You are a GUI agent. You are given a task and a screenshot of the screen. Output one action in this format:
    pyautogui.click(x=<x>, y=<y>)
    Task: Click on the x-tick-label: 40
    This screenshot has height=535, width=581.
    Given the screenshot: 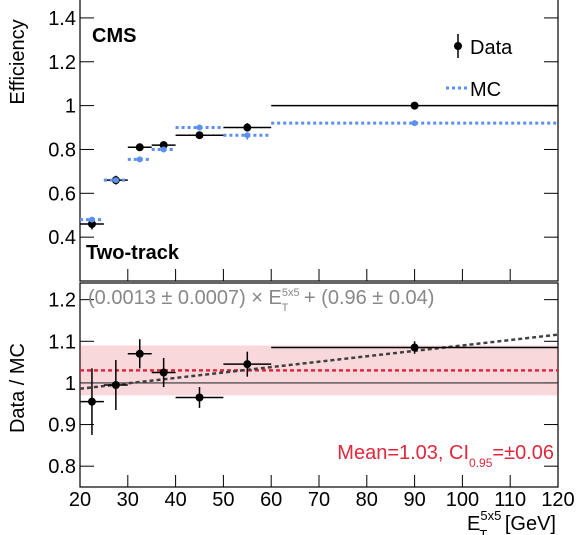 What is the action you would take?
    pyautogui.click(x=175, y=500)
    